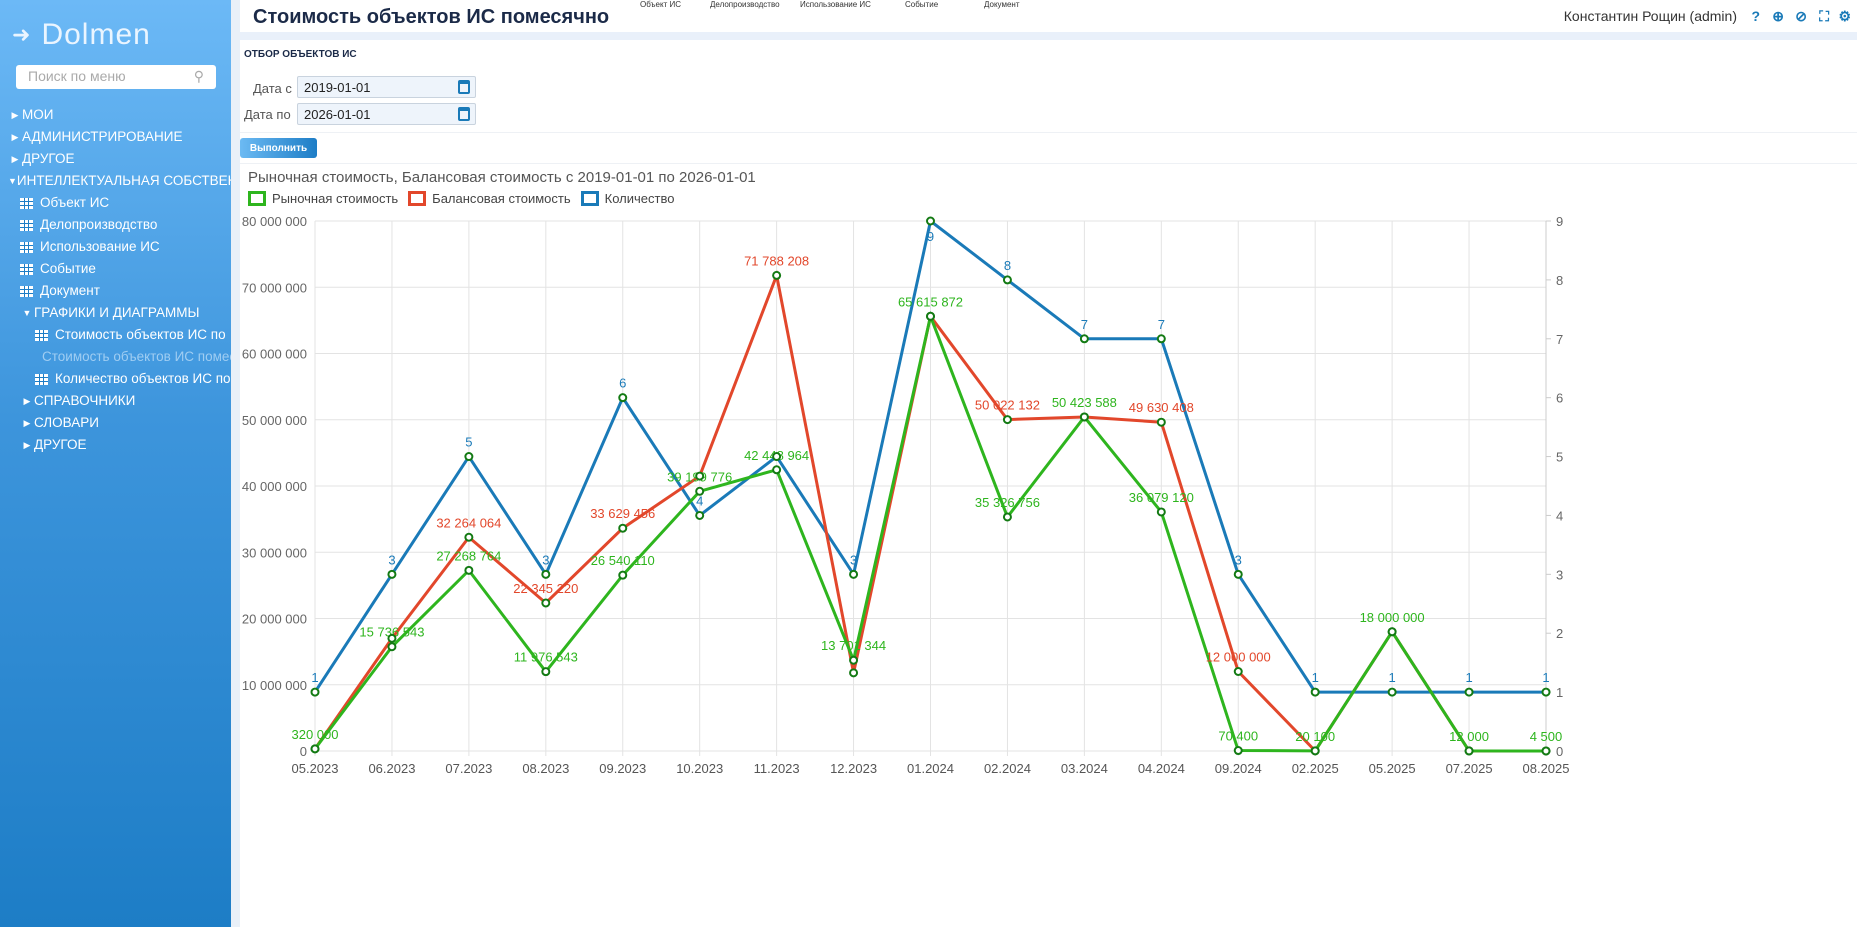  I want to click on search-placeholder: Поиск по меню, so click(77, 76).